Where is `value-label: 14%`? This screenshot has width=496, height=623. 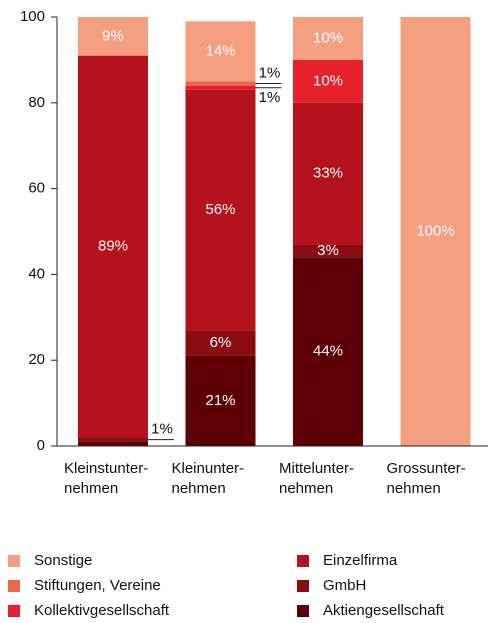
value-label: 14% is located at coordinates (220, 50).